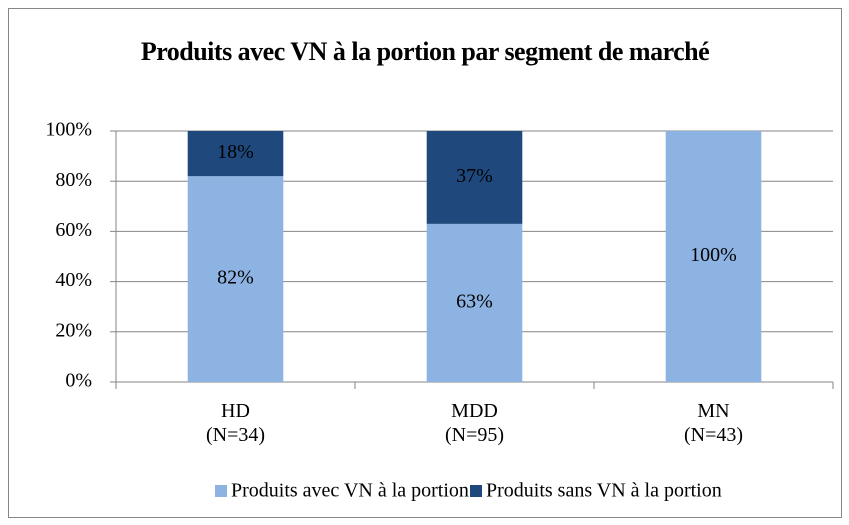  Describe the element at coordinates (604, 491) in the screenshot. I see `legend-label: Produits sans VN à la portion` at that location.